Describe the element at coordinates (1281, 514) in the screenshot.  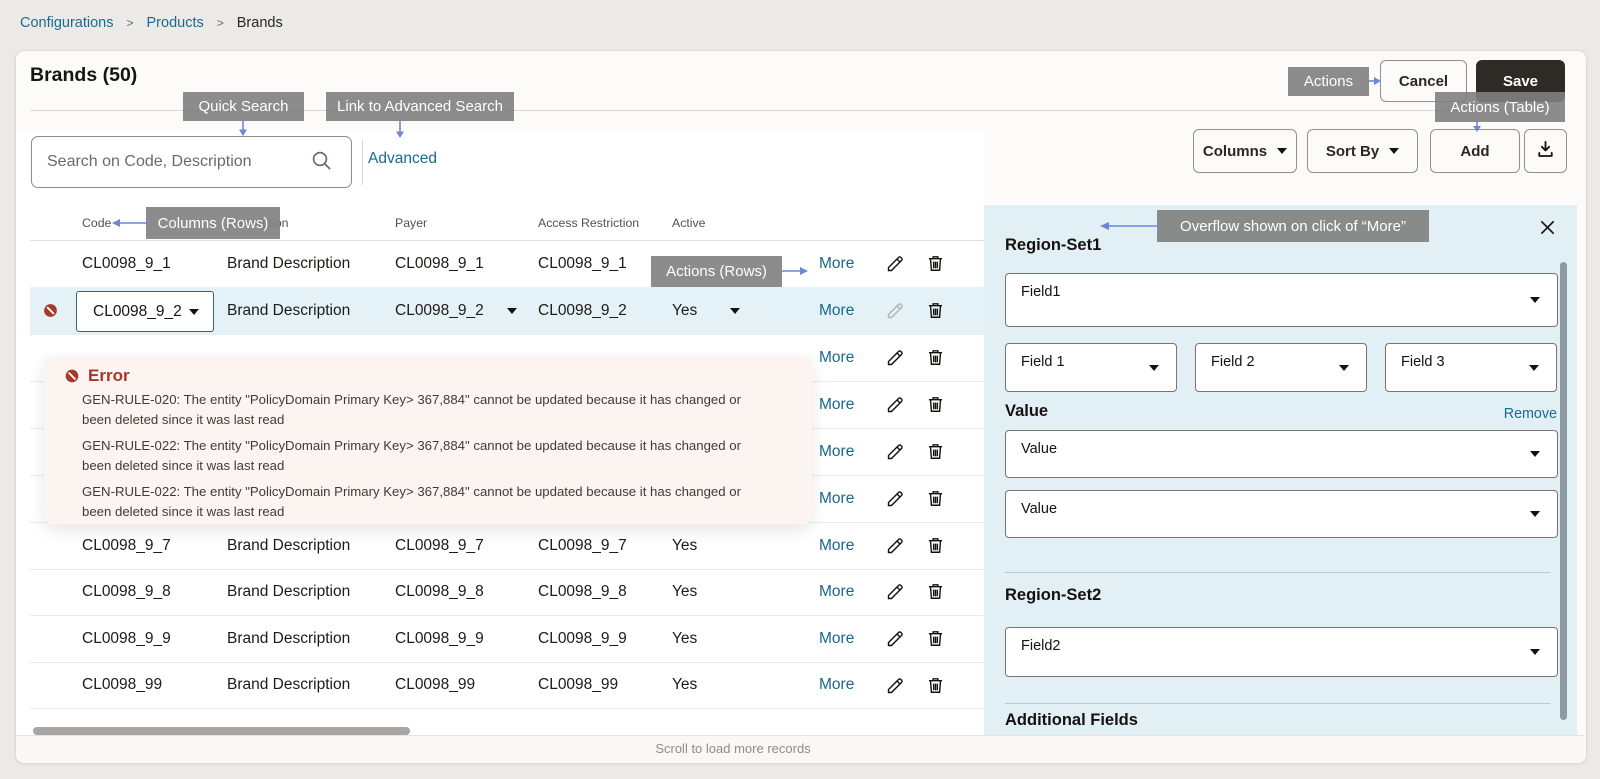
I see `value2-select: Value` at that location.